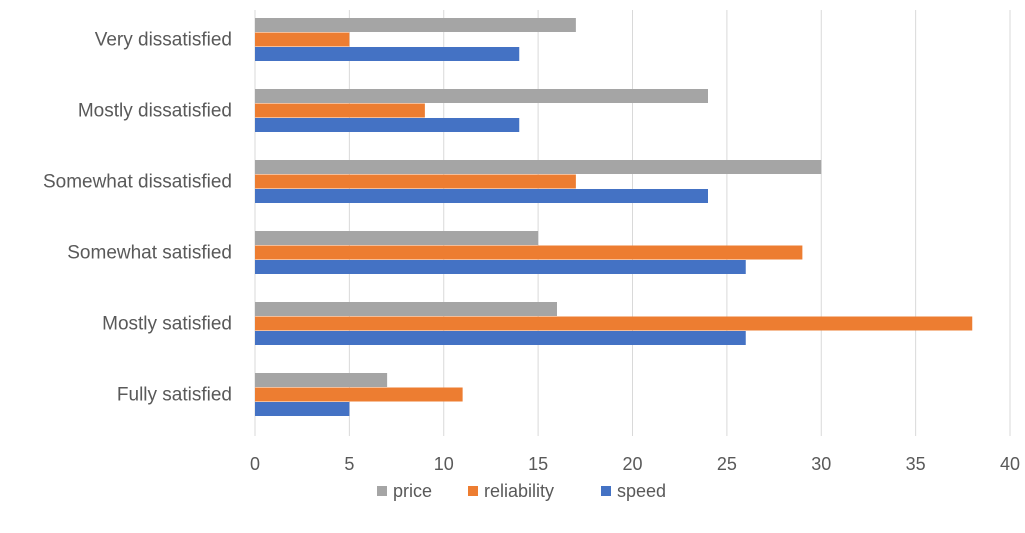 This screenshot has width=1025, height=533. Describe the element at coordinates (155, 110) in the screenshot. I see `category-label-1: Mostly dissatisfied` at that location.